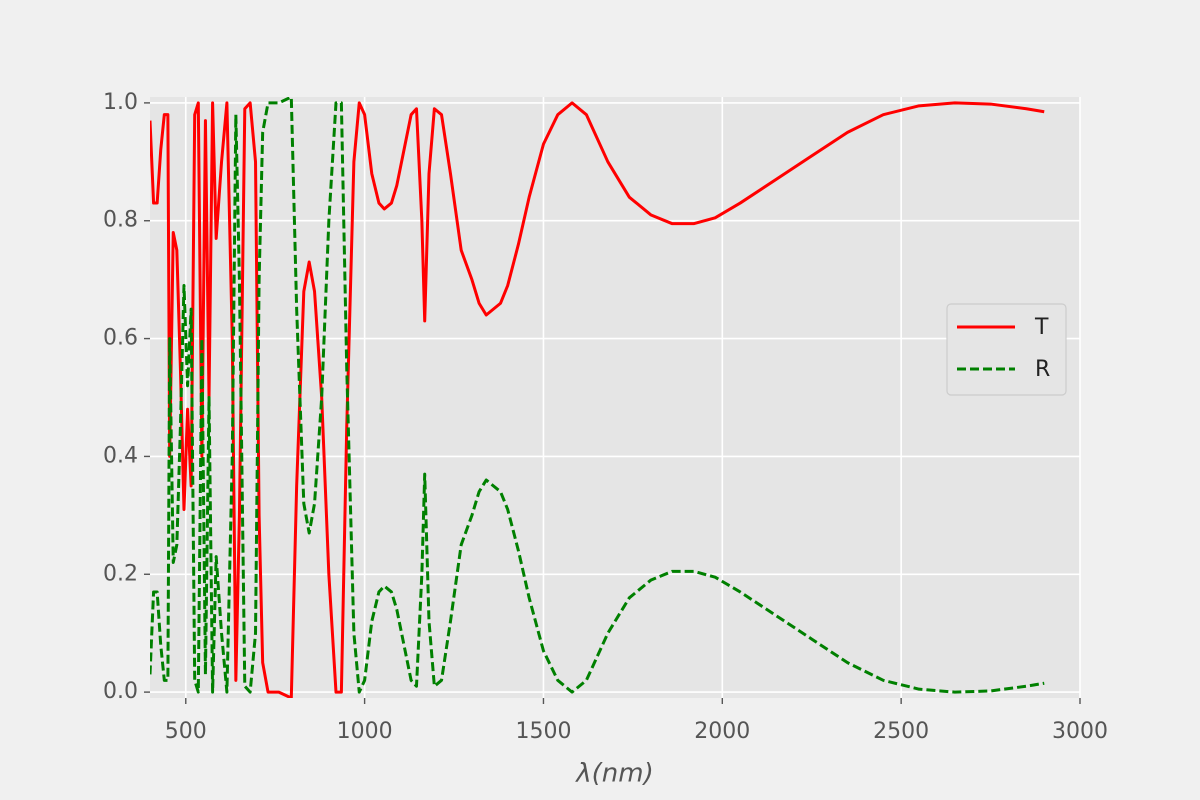  I want to click on legend: TR, so click(1006, 349).